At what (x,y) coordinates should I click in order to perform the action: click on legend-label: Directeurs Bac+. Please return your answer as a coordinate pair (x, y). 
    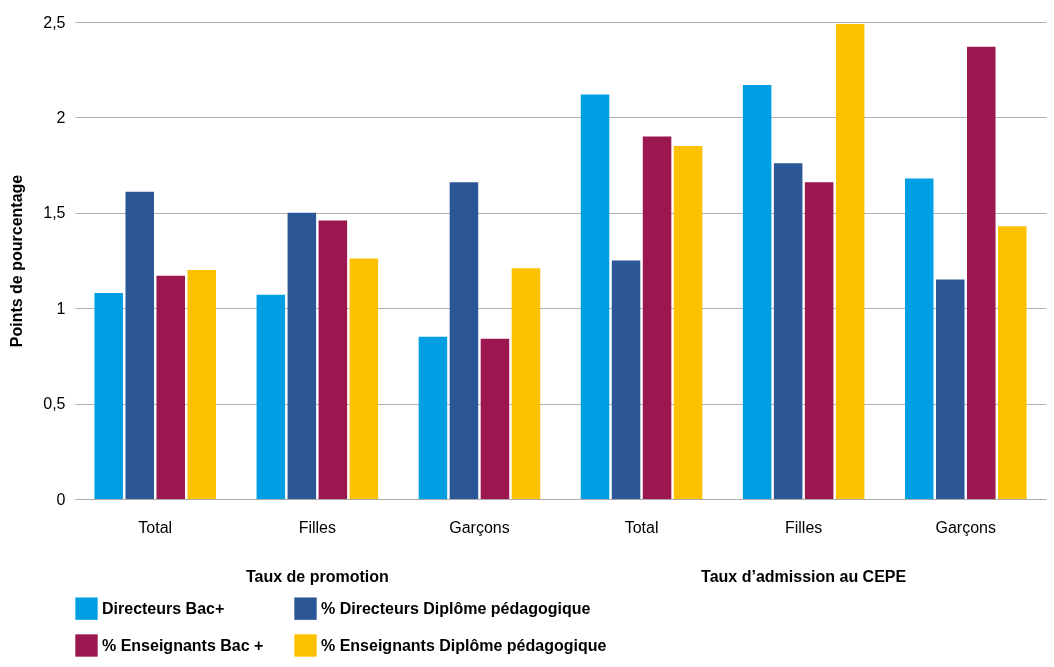
    Looking at the image, I should click on (163, 608).